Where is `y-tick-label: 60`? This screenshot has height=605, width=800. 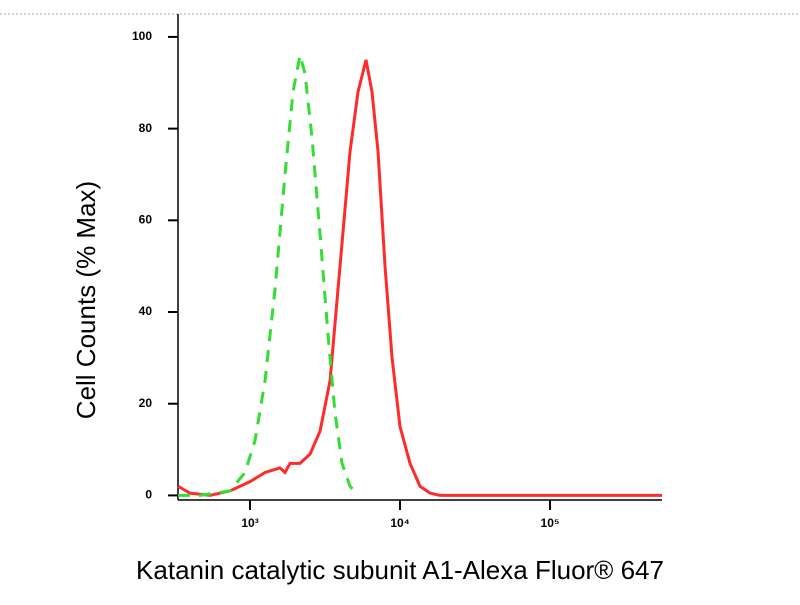
y-tick-label: 60 is located at coordinates (146, 219).